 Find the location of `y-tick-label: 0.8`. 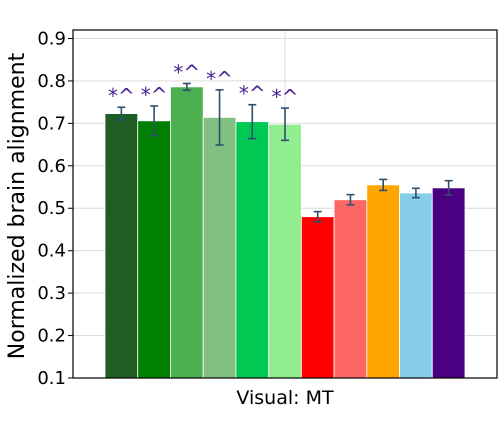

y-tick-label: 0.8 is located at coordinates (51, 81).